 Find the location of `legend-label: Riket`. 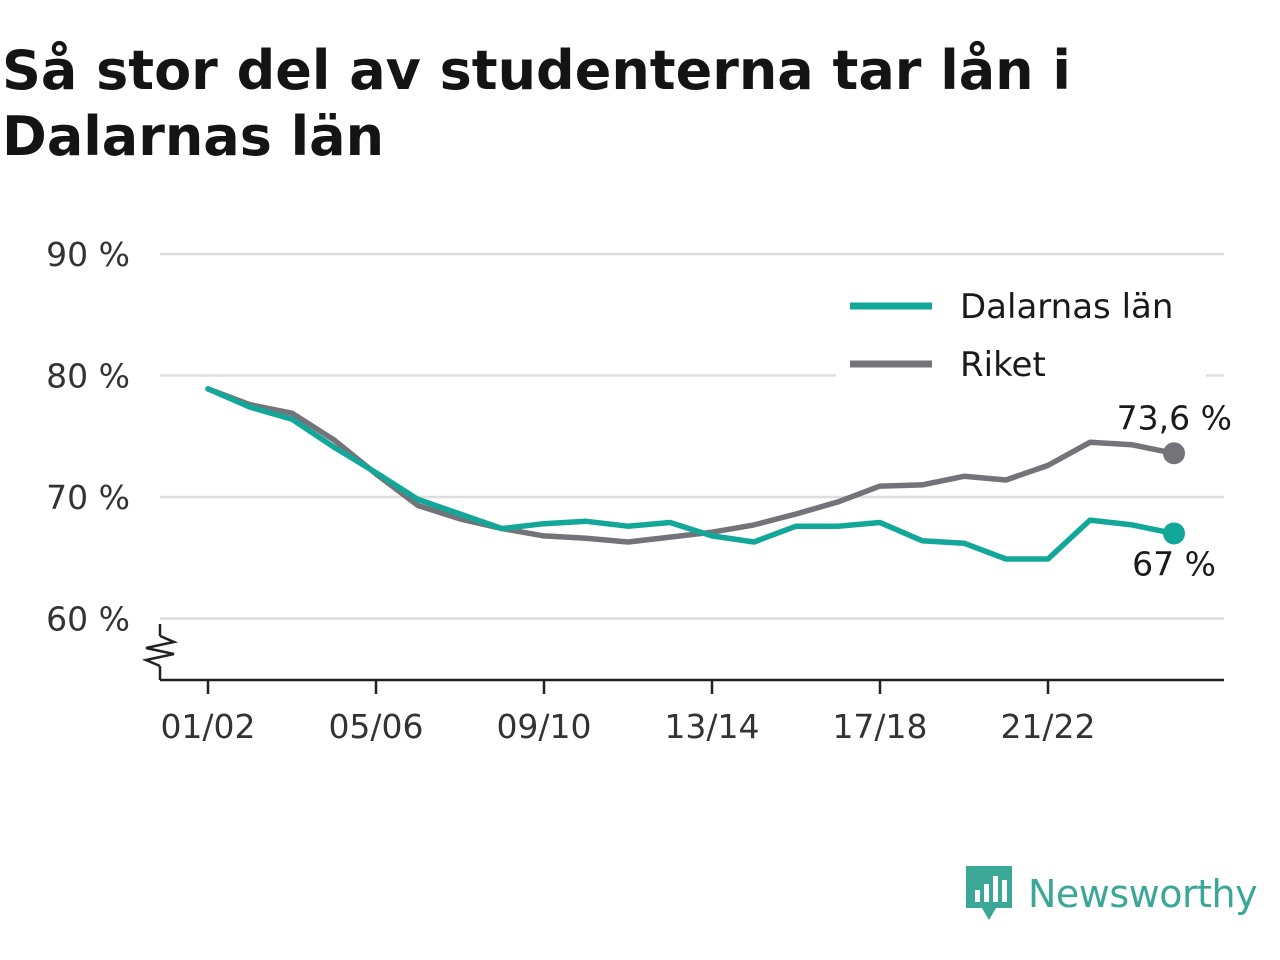

legend-label: Riket is located at coordinates (1003, 365).